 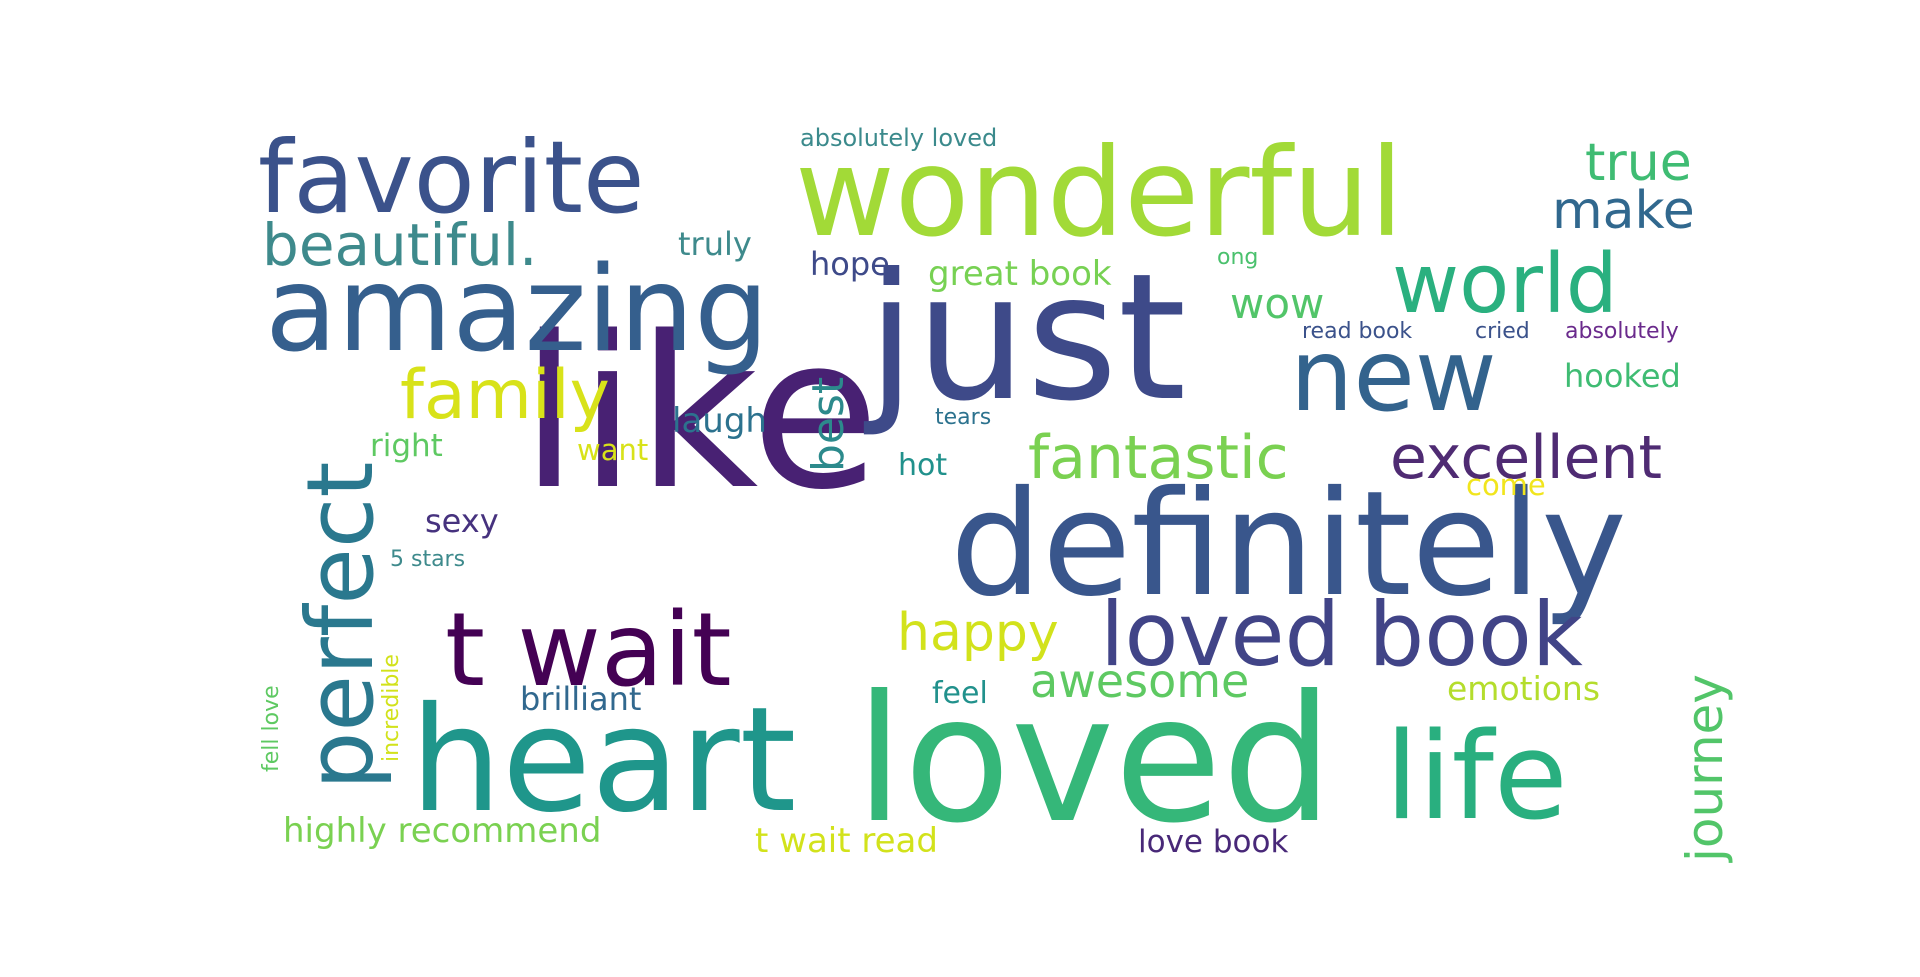 What do you see at coordinates (451, 177) in the screenshot?
I see `word-favorite: favorite` at bounding box center [451, 177].